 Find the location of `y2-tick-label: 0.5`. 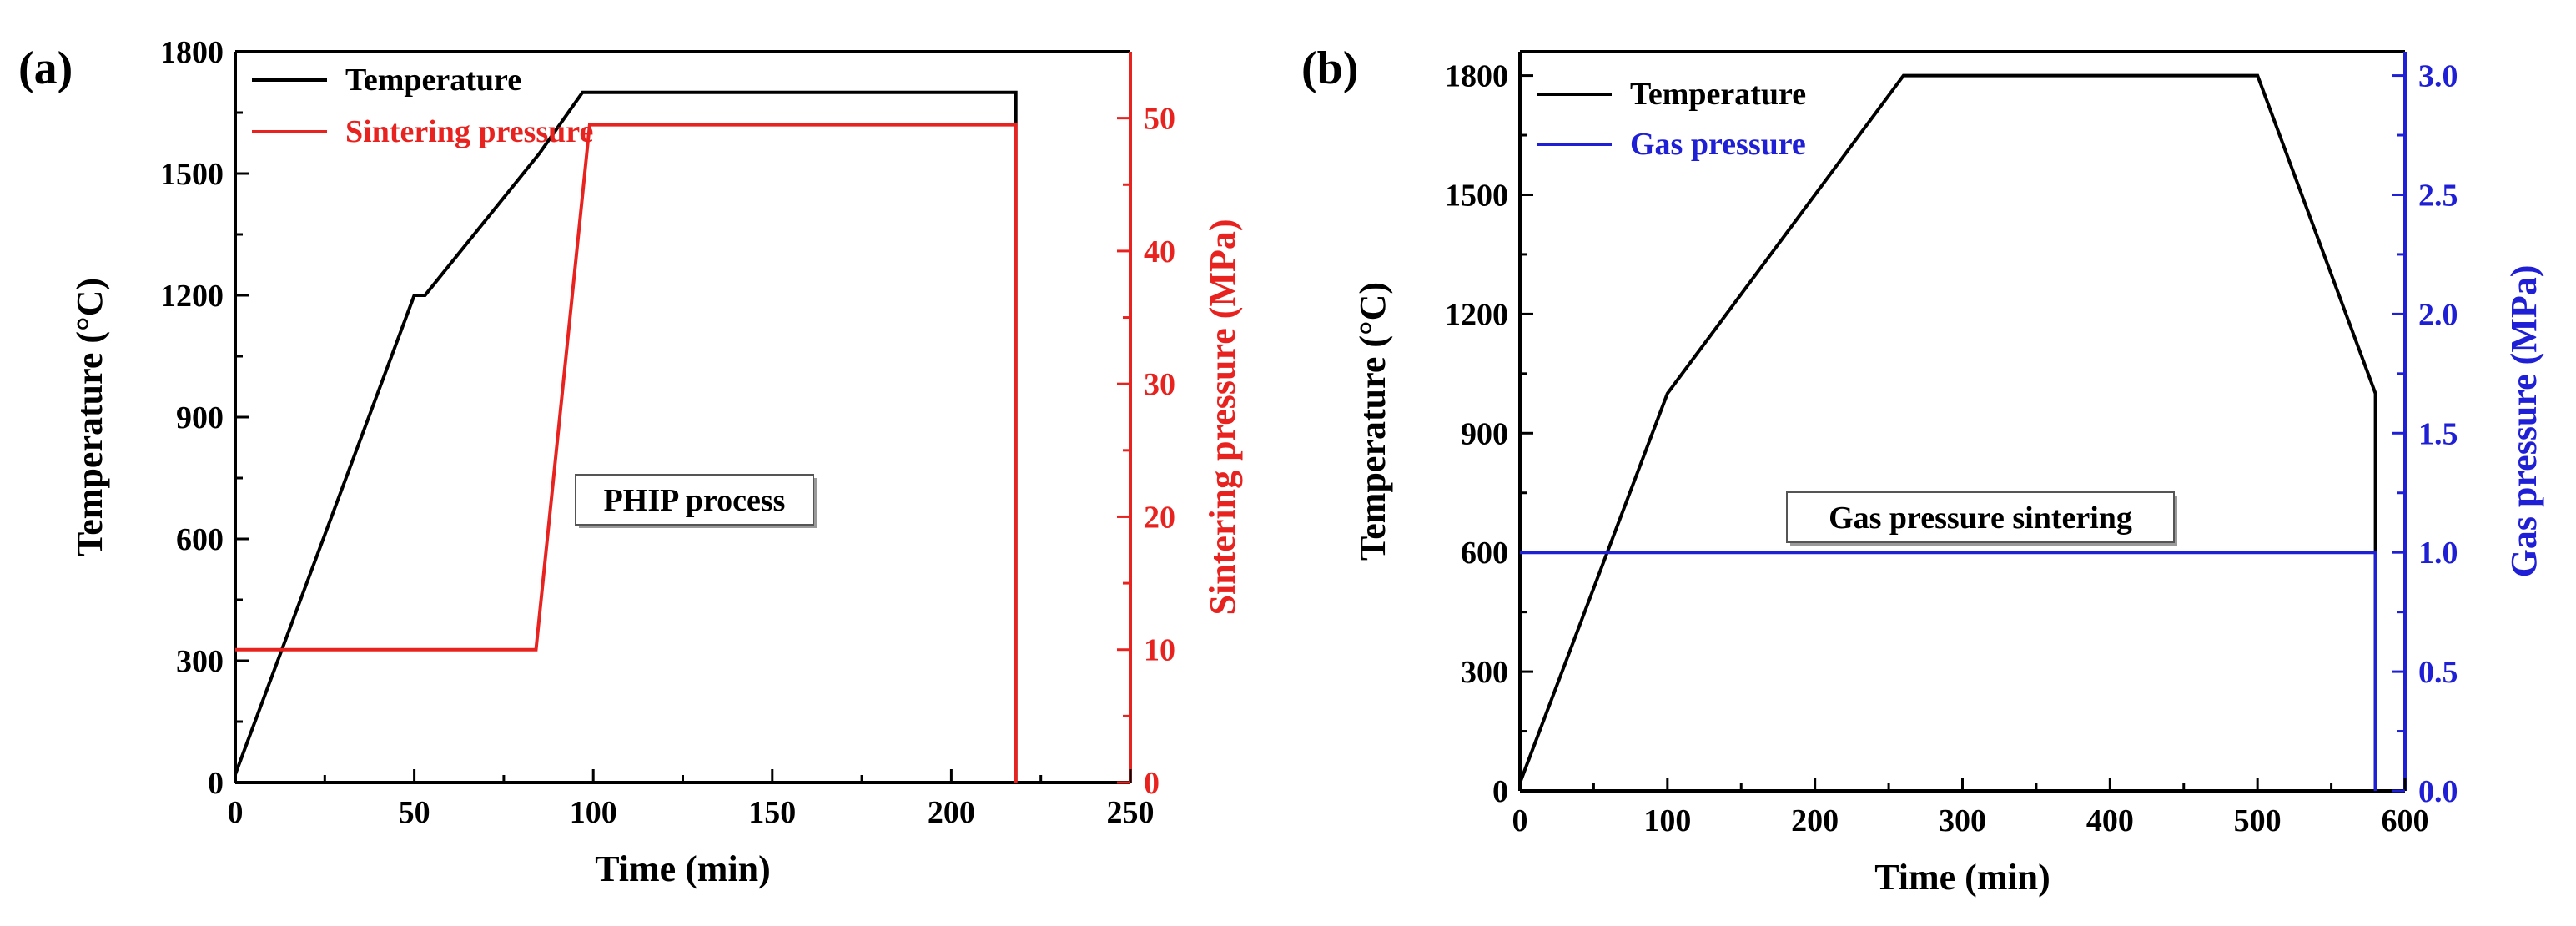

y2-tick-label: 0.5 is located at coordinates (2438, 673).